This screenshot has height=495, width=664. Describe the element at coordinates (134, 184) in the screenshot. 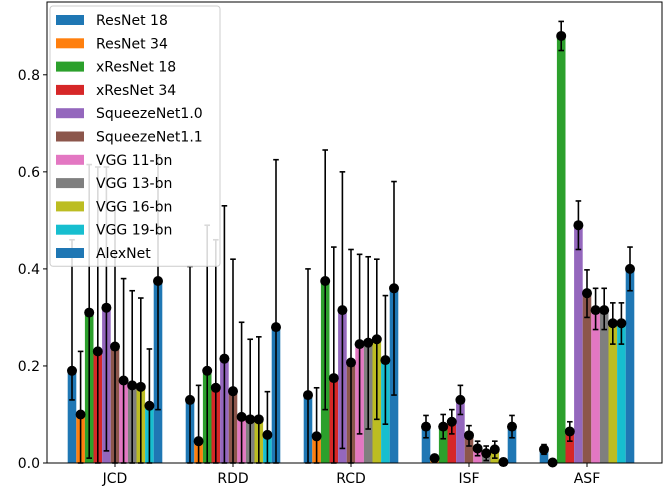

I see `legend-label: VGG 13-bn` at that location.